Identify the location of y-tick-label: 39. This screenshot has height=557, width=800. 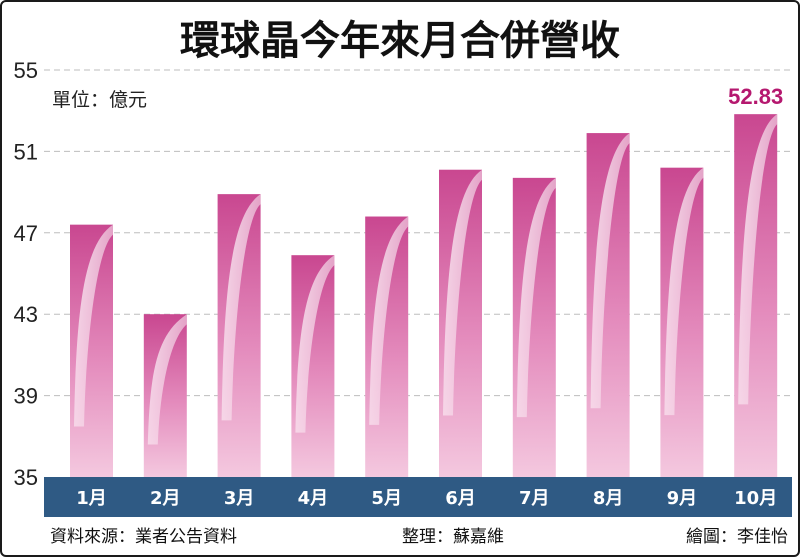
(26, 396).